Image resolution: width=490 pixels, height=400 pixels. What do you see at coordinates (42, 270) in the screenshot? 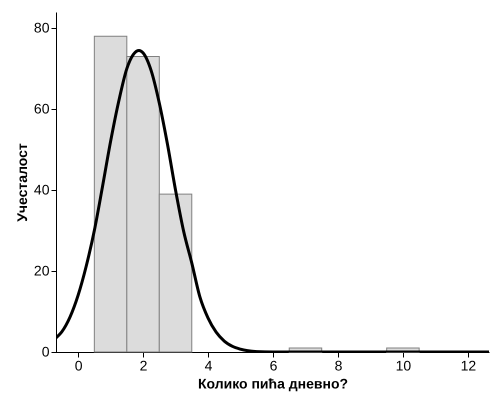
I see `y-tick-label: 20` at bounding box center [42, 270].